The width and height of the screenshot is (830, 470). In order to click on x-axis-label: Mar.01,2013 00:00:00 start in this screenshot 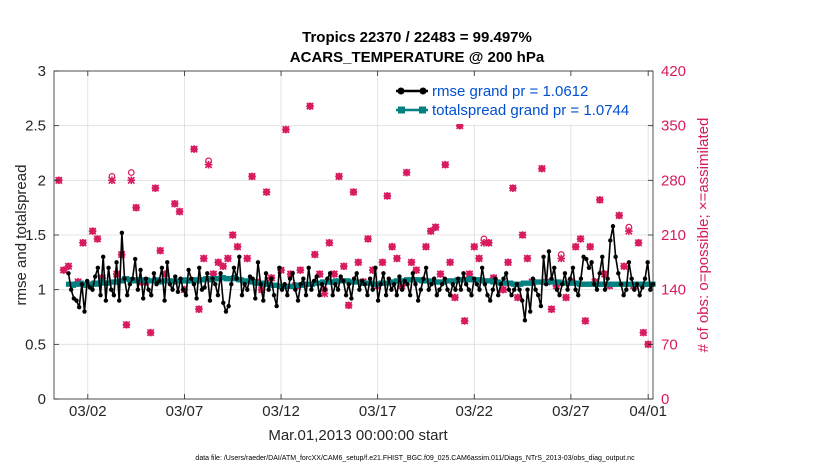, I will do `click(358, 435)`.